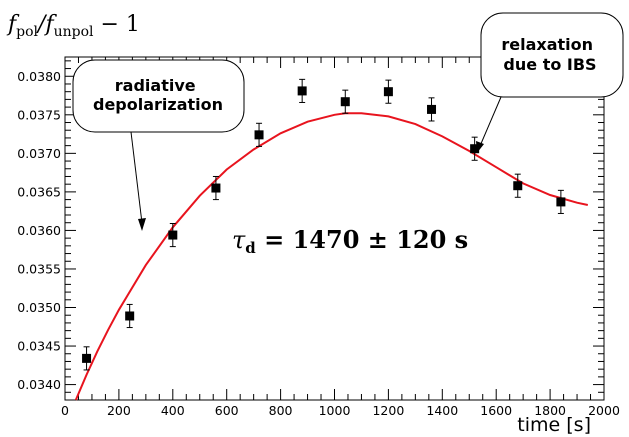 The width and height of the screenshot is (629, 437). What do you see at coordinates (119, 410) in the screenshot?
I see `x-tick-label: 200` at bounding box center [119, 410].